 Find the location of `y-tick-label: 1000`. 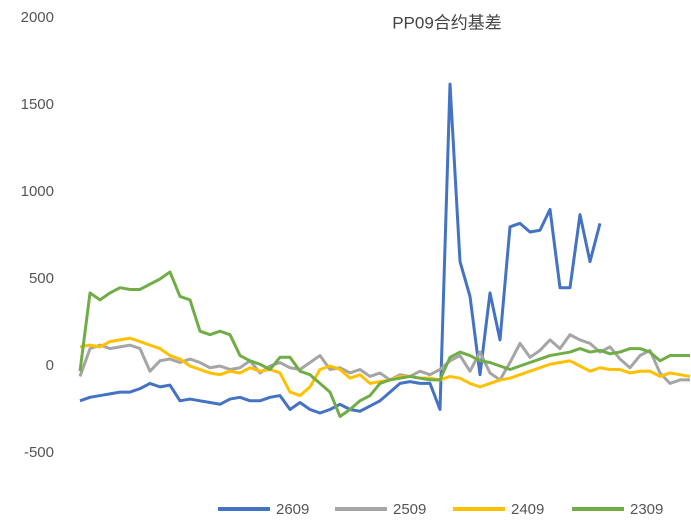

y-tick-label: 1000 is located at coordinates (37, 191).